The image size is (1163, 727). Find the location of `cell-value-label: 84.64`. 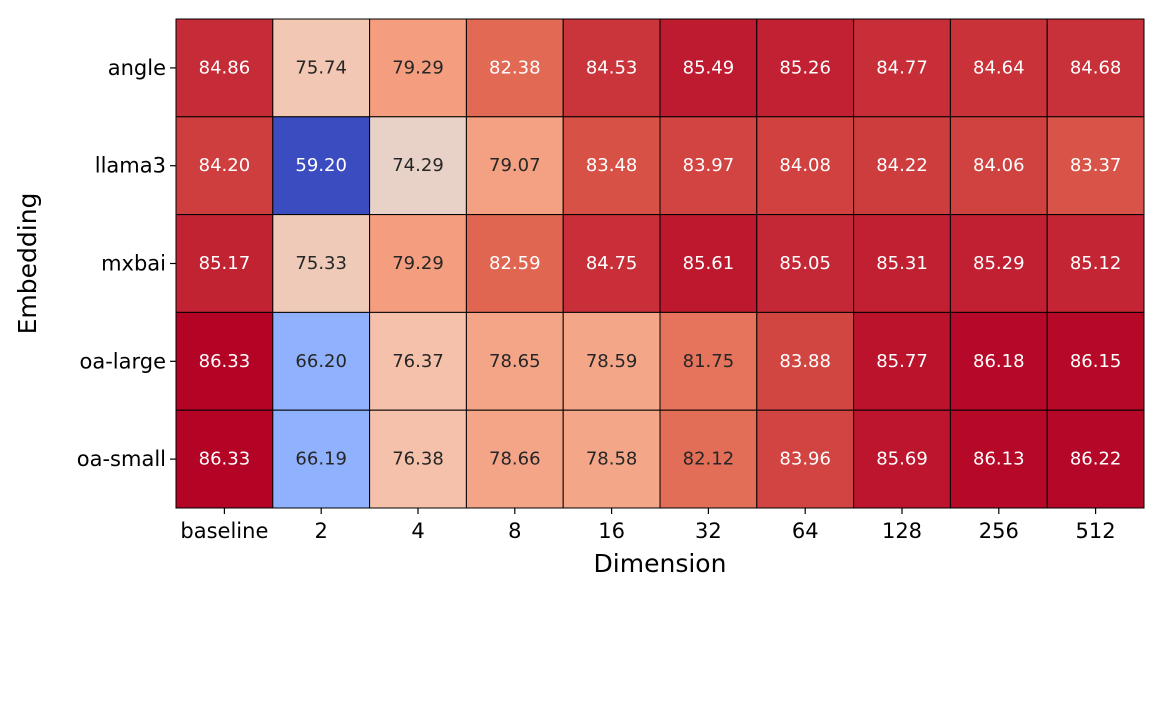

cell-value-label: 84.64 is located at coordinates (999, 67).